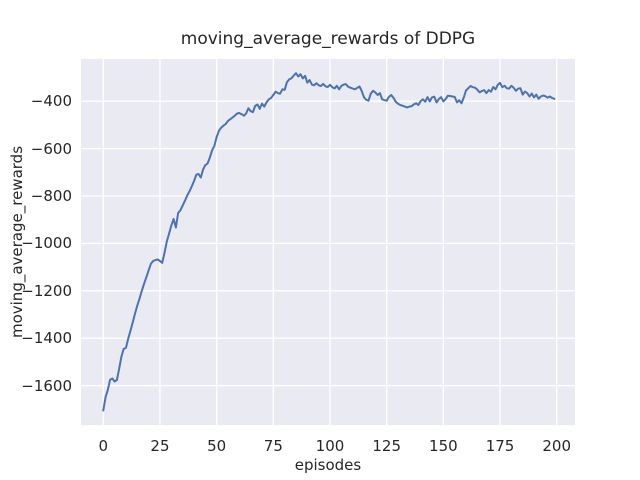  Describe the element at coordinates (46, 290) in the screenshot. I see `y-tick-label: −1200` at that location.